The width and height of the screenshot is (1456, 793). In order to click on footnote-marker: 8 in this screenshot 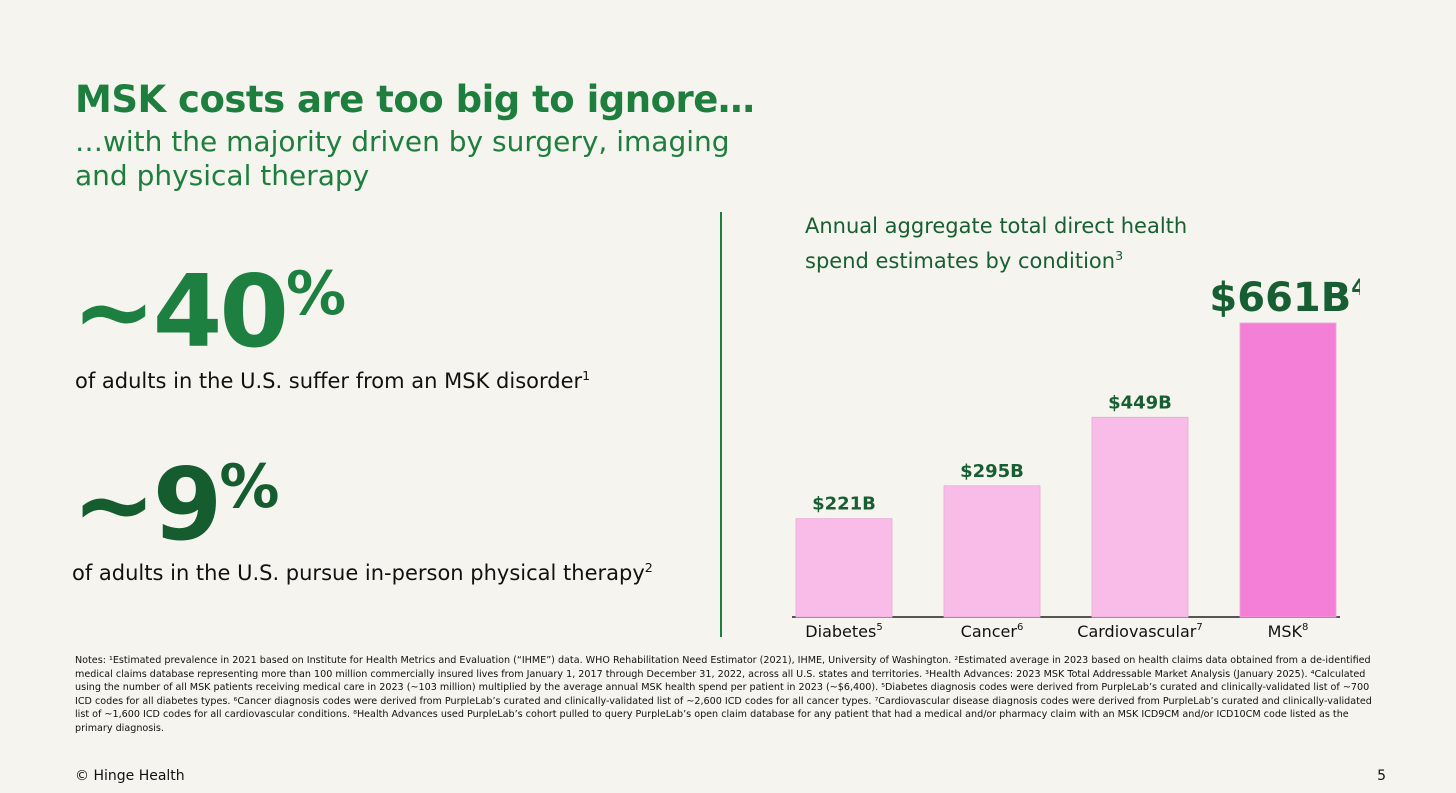, I will do `click(1305, 627)`.